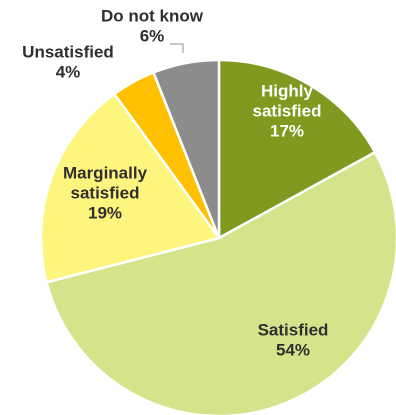 Image resolution: width=396 pixels, height=415 pixels. What do you see at coordinates (68, 71) in the screenshot?
I see `slice-value-unsatisfied: 4%` at bounding box center [68, 71].